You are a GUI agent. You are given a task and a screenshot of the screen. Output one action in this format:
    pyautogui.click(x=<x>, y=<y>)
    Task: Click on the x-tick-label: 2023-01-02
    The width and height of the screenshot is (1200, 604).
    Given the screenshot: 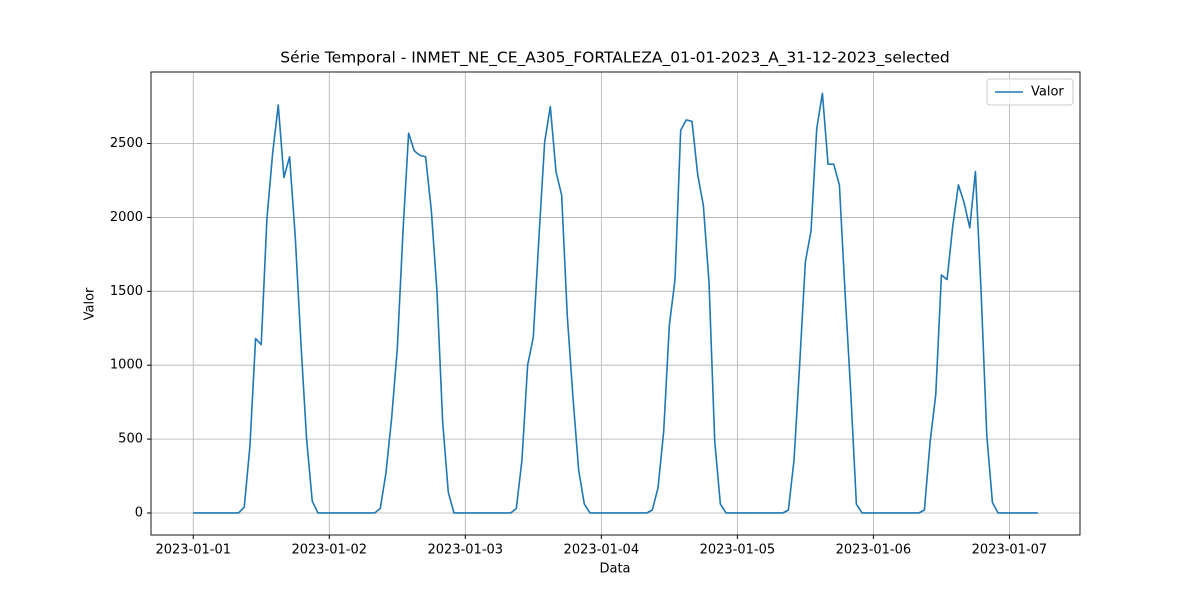 What is the action you would take?
    pyautogui.click(x=329, y=550)
    